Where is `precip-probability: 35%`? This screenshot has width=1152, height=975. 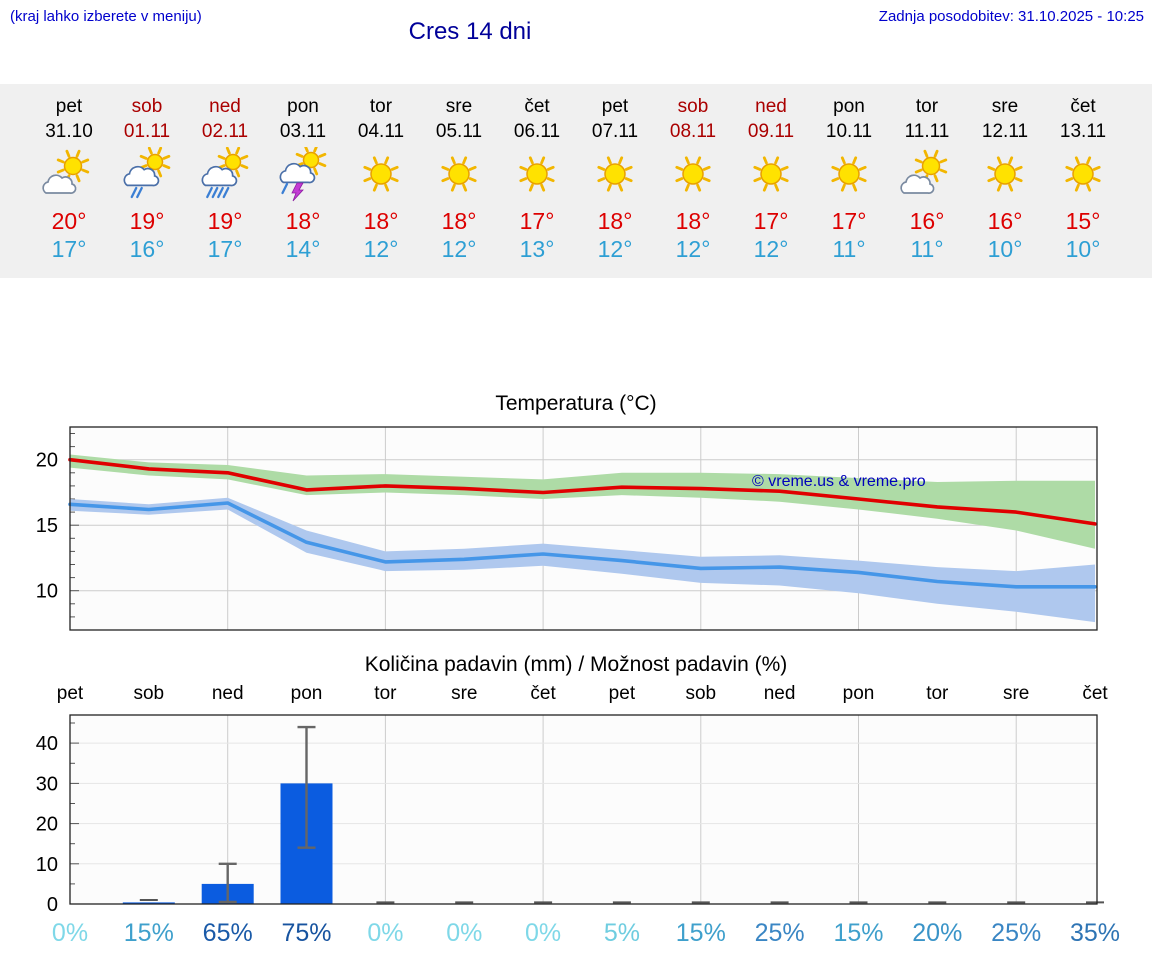 precip-probability: 35% is located at coordinates (1095, 933).